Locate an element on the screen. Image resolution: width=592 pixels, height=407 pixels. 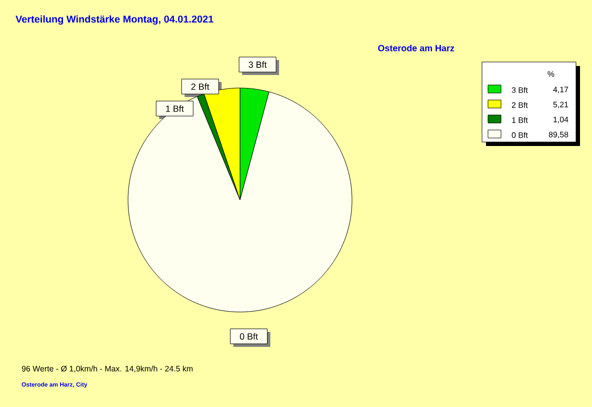
slice-label: 3 Bft is located at coordinates (257, 64).